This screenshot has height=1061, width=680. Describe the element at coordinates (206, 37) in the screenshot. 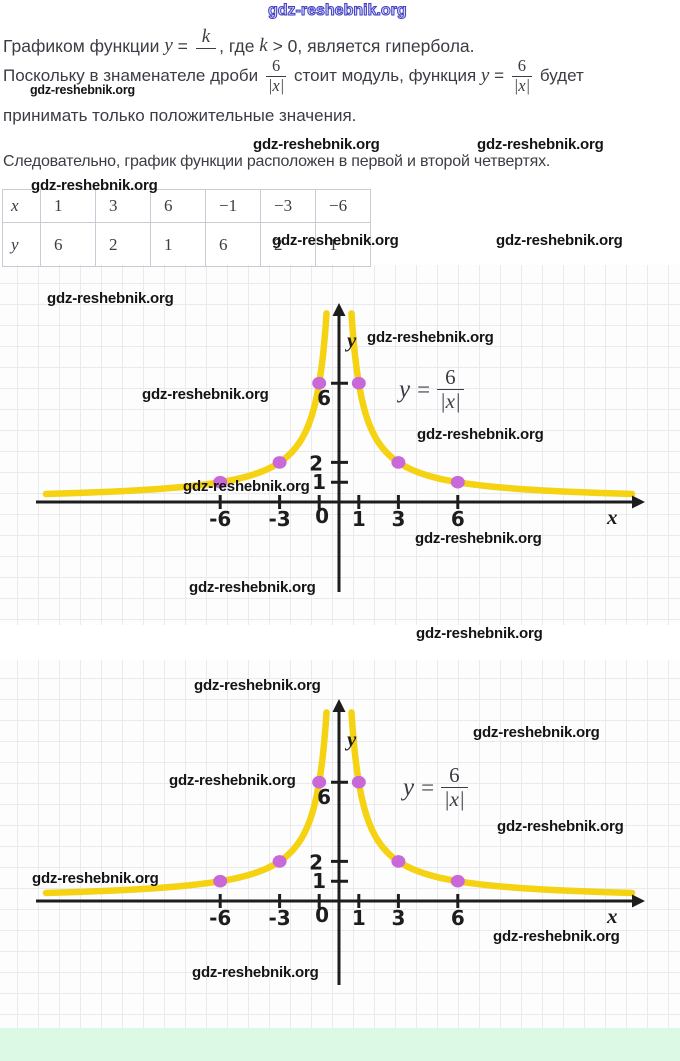

I see `fraction-numerator: k` at that location.